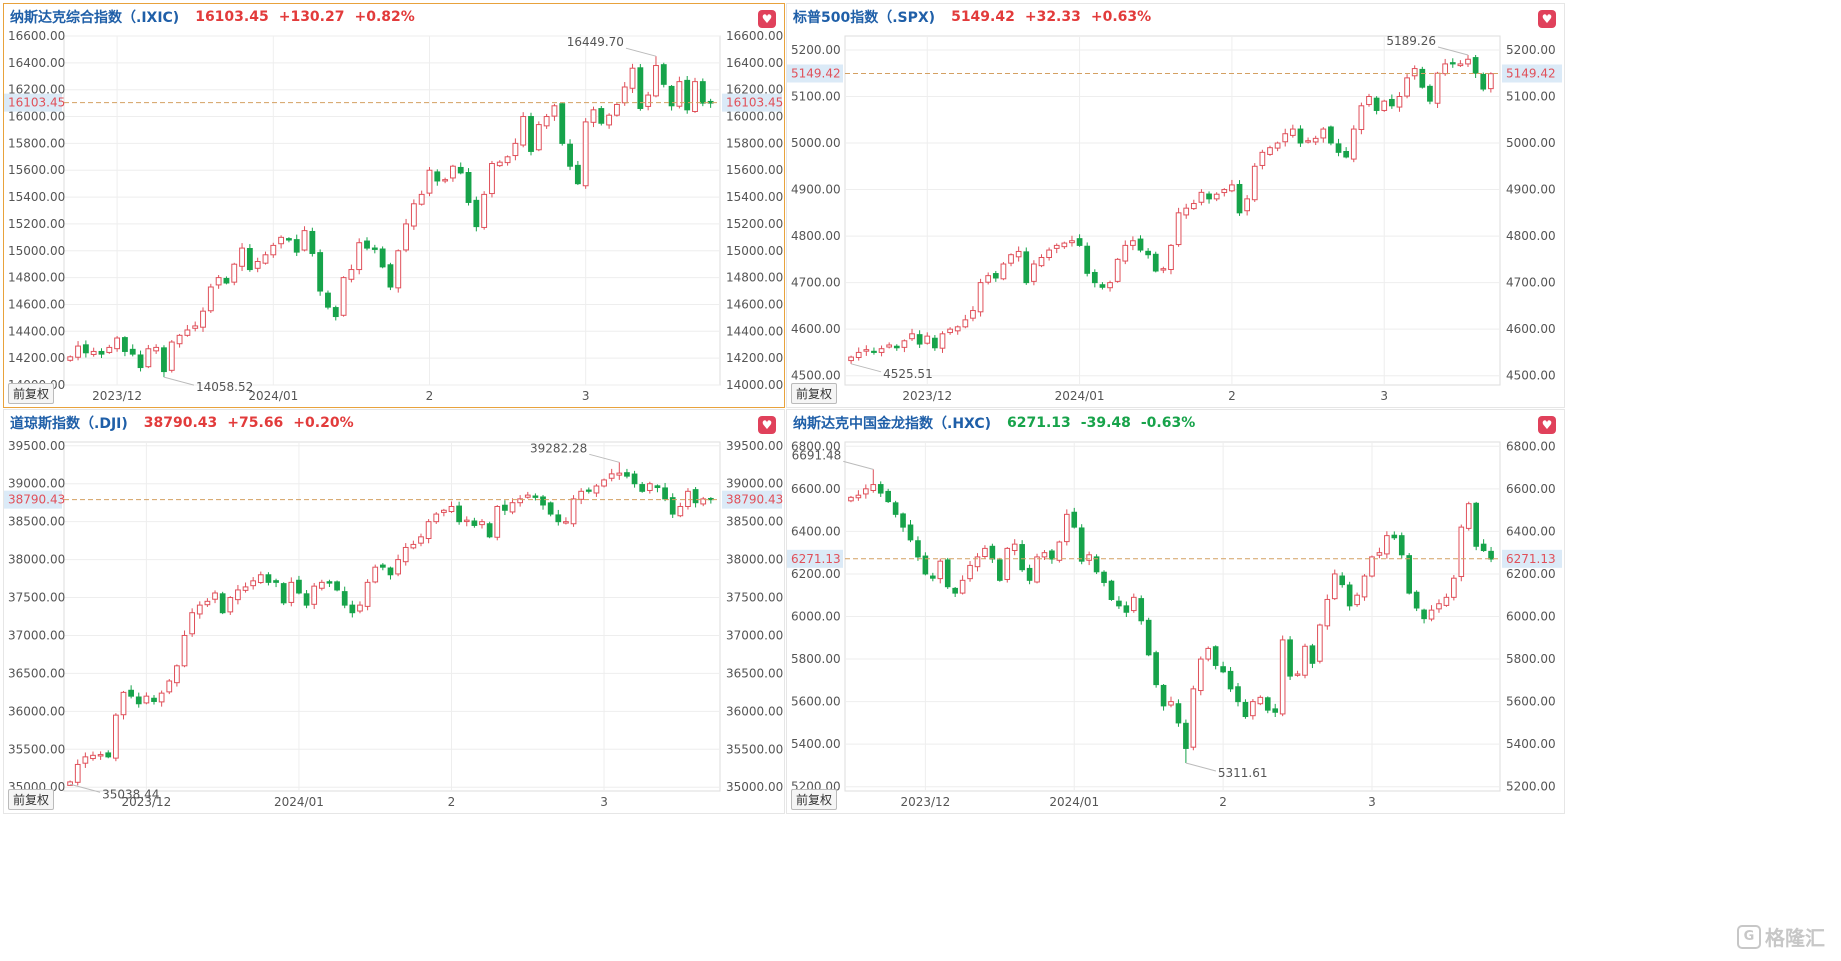 The height and width of the screenshot is (961, 1841). I want to click on y-tick-label-right: 14200.00, so click(754, 358).